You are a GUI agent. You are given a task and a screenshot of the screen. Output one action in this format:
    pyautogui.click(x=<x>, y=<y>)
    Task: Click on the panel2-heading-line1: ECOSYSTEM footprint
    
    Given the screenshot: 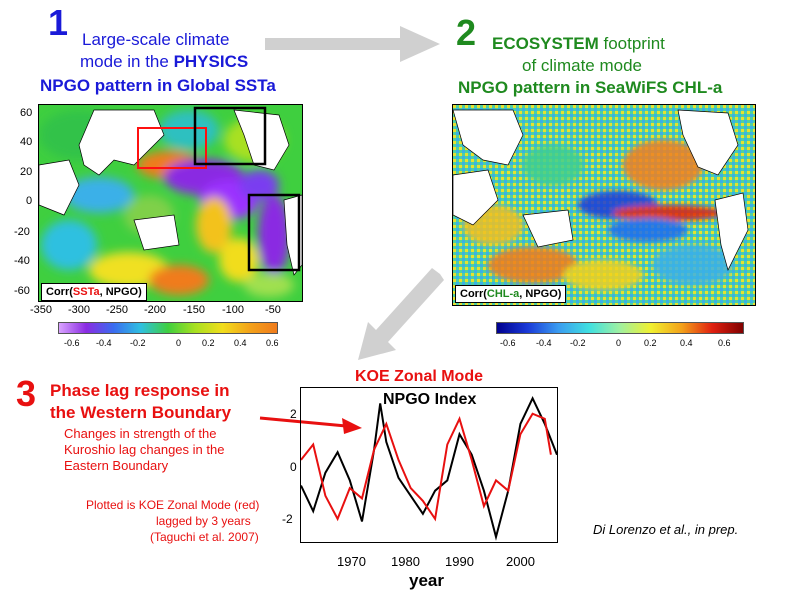 What is the action you would take?
    pyautogui.click(x=578, y=44)
    